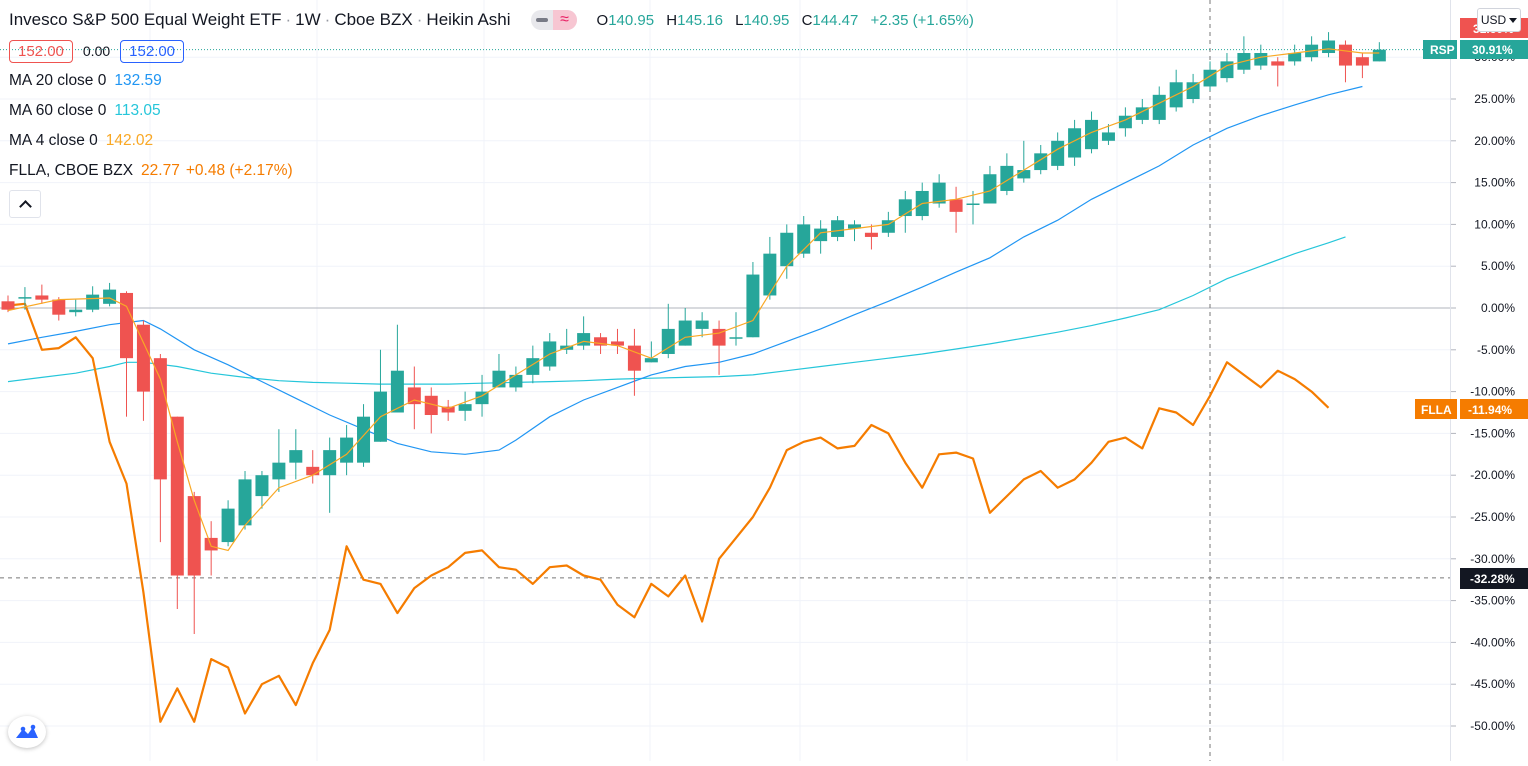 Image resolution: width=1528 pixels, height=766 pixels. I want to click on axis-tick-label-14: -40.00%, so click(1492, 642).